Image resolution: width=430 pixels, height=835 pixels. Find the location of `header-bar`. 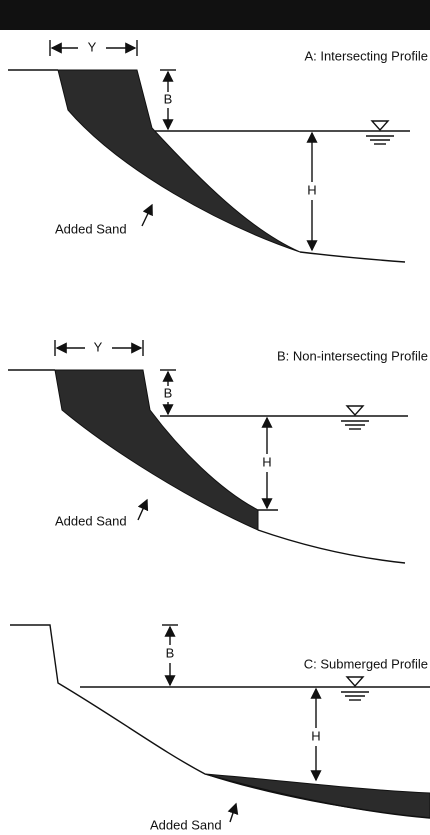

header-bar is located at coordinates (215, 15).